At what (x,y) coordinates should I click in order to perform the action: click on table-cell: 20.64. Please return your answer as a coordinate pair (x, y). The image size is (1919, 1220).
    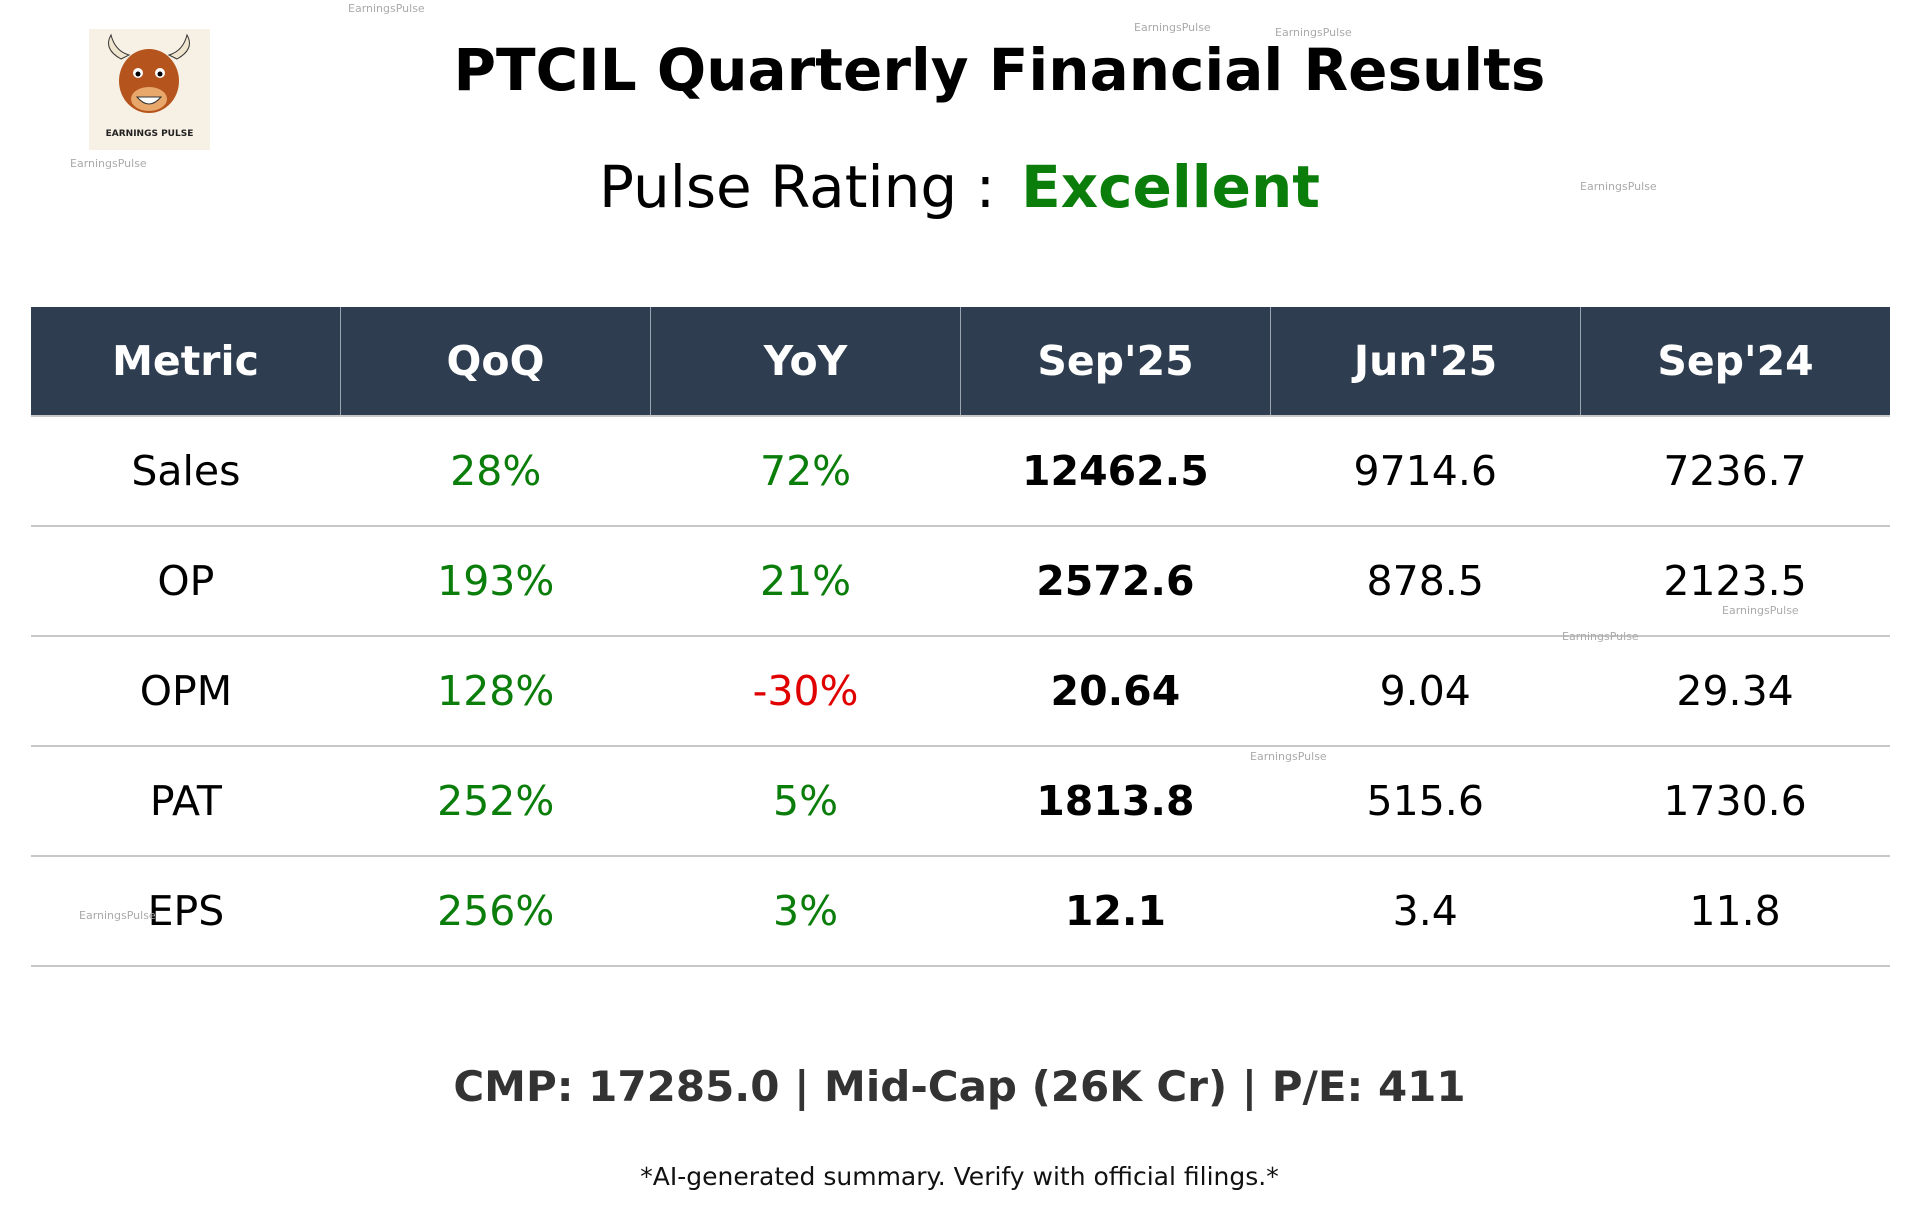
    Looking at the image, I should click on (1115, 691).